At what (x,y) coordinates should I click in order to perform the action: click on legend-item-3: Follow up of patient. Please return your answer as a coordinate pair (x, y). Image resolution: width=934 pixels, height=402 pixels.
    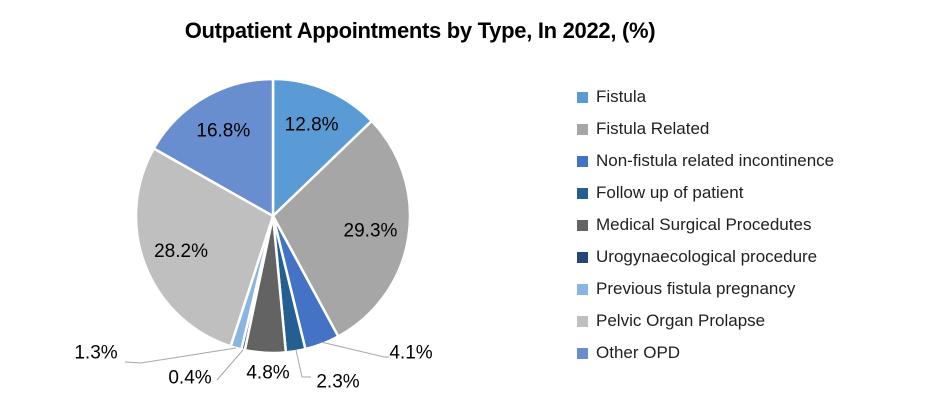
    Looking at the image, I should click on (705, 193).